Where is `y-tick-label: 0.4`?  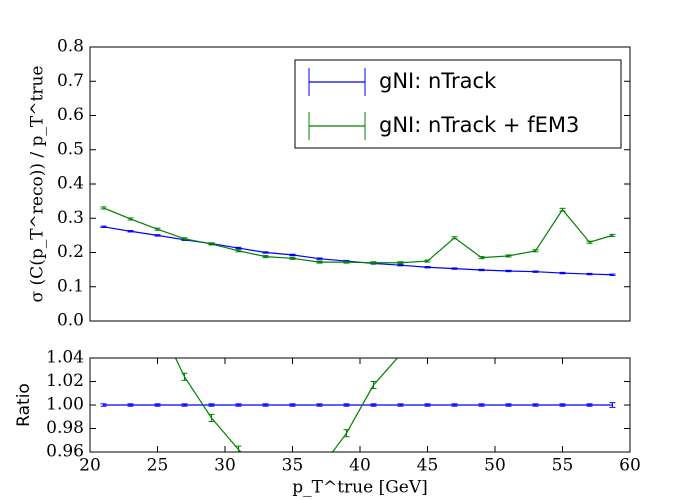
y-tick-label: 0.4 is located at coordinates (70, 184).